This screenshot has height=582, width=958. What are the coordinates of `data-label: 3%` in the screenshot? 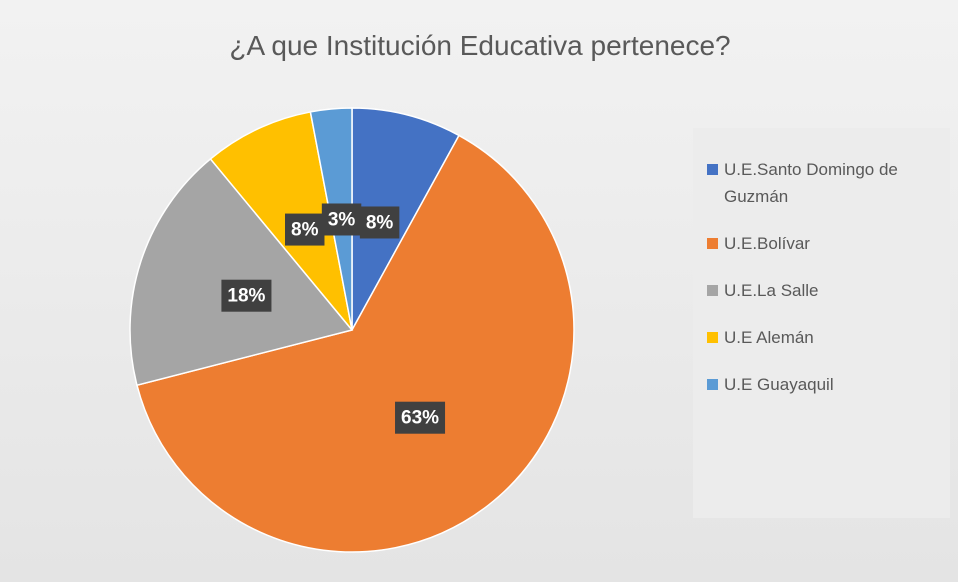 It's located at (341, 219).